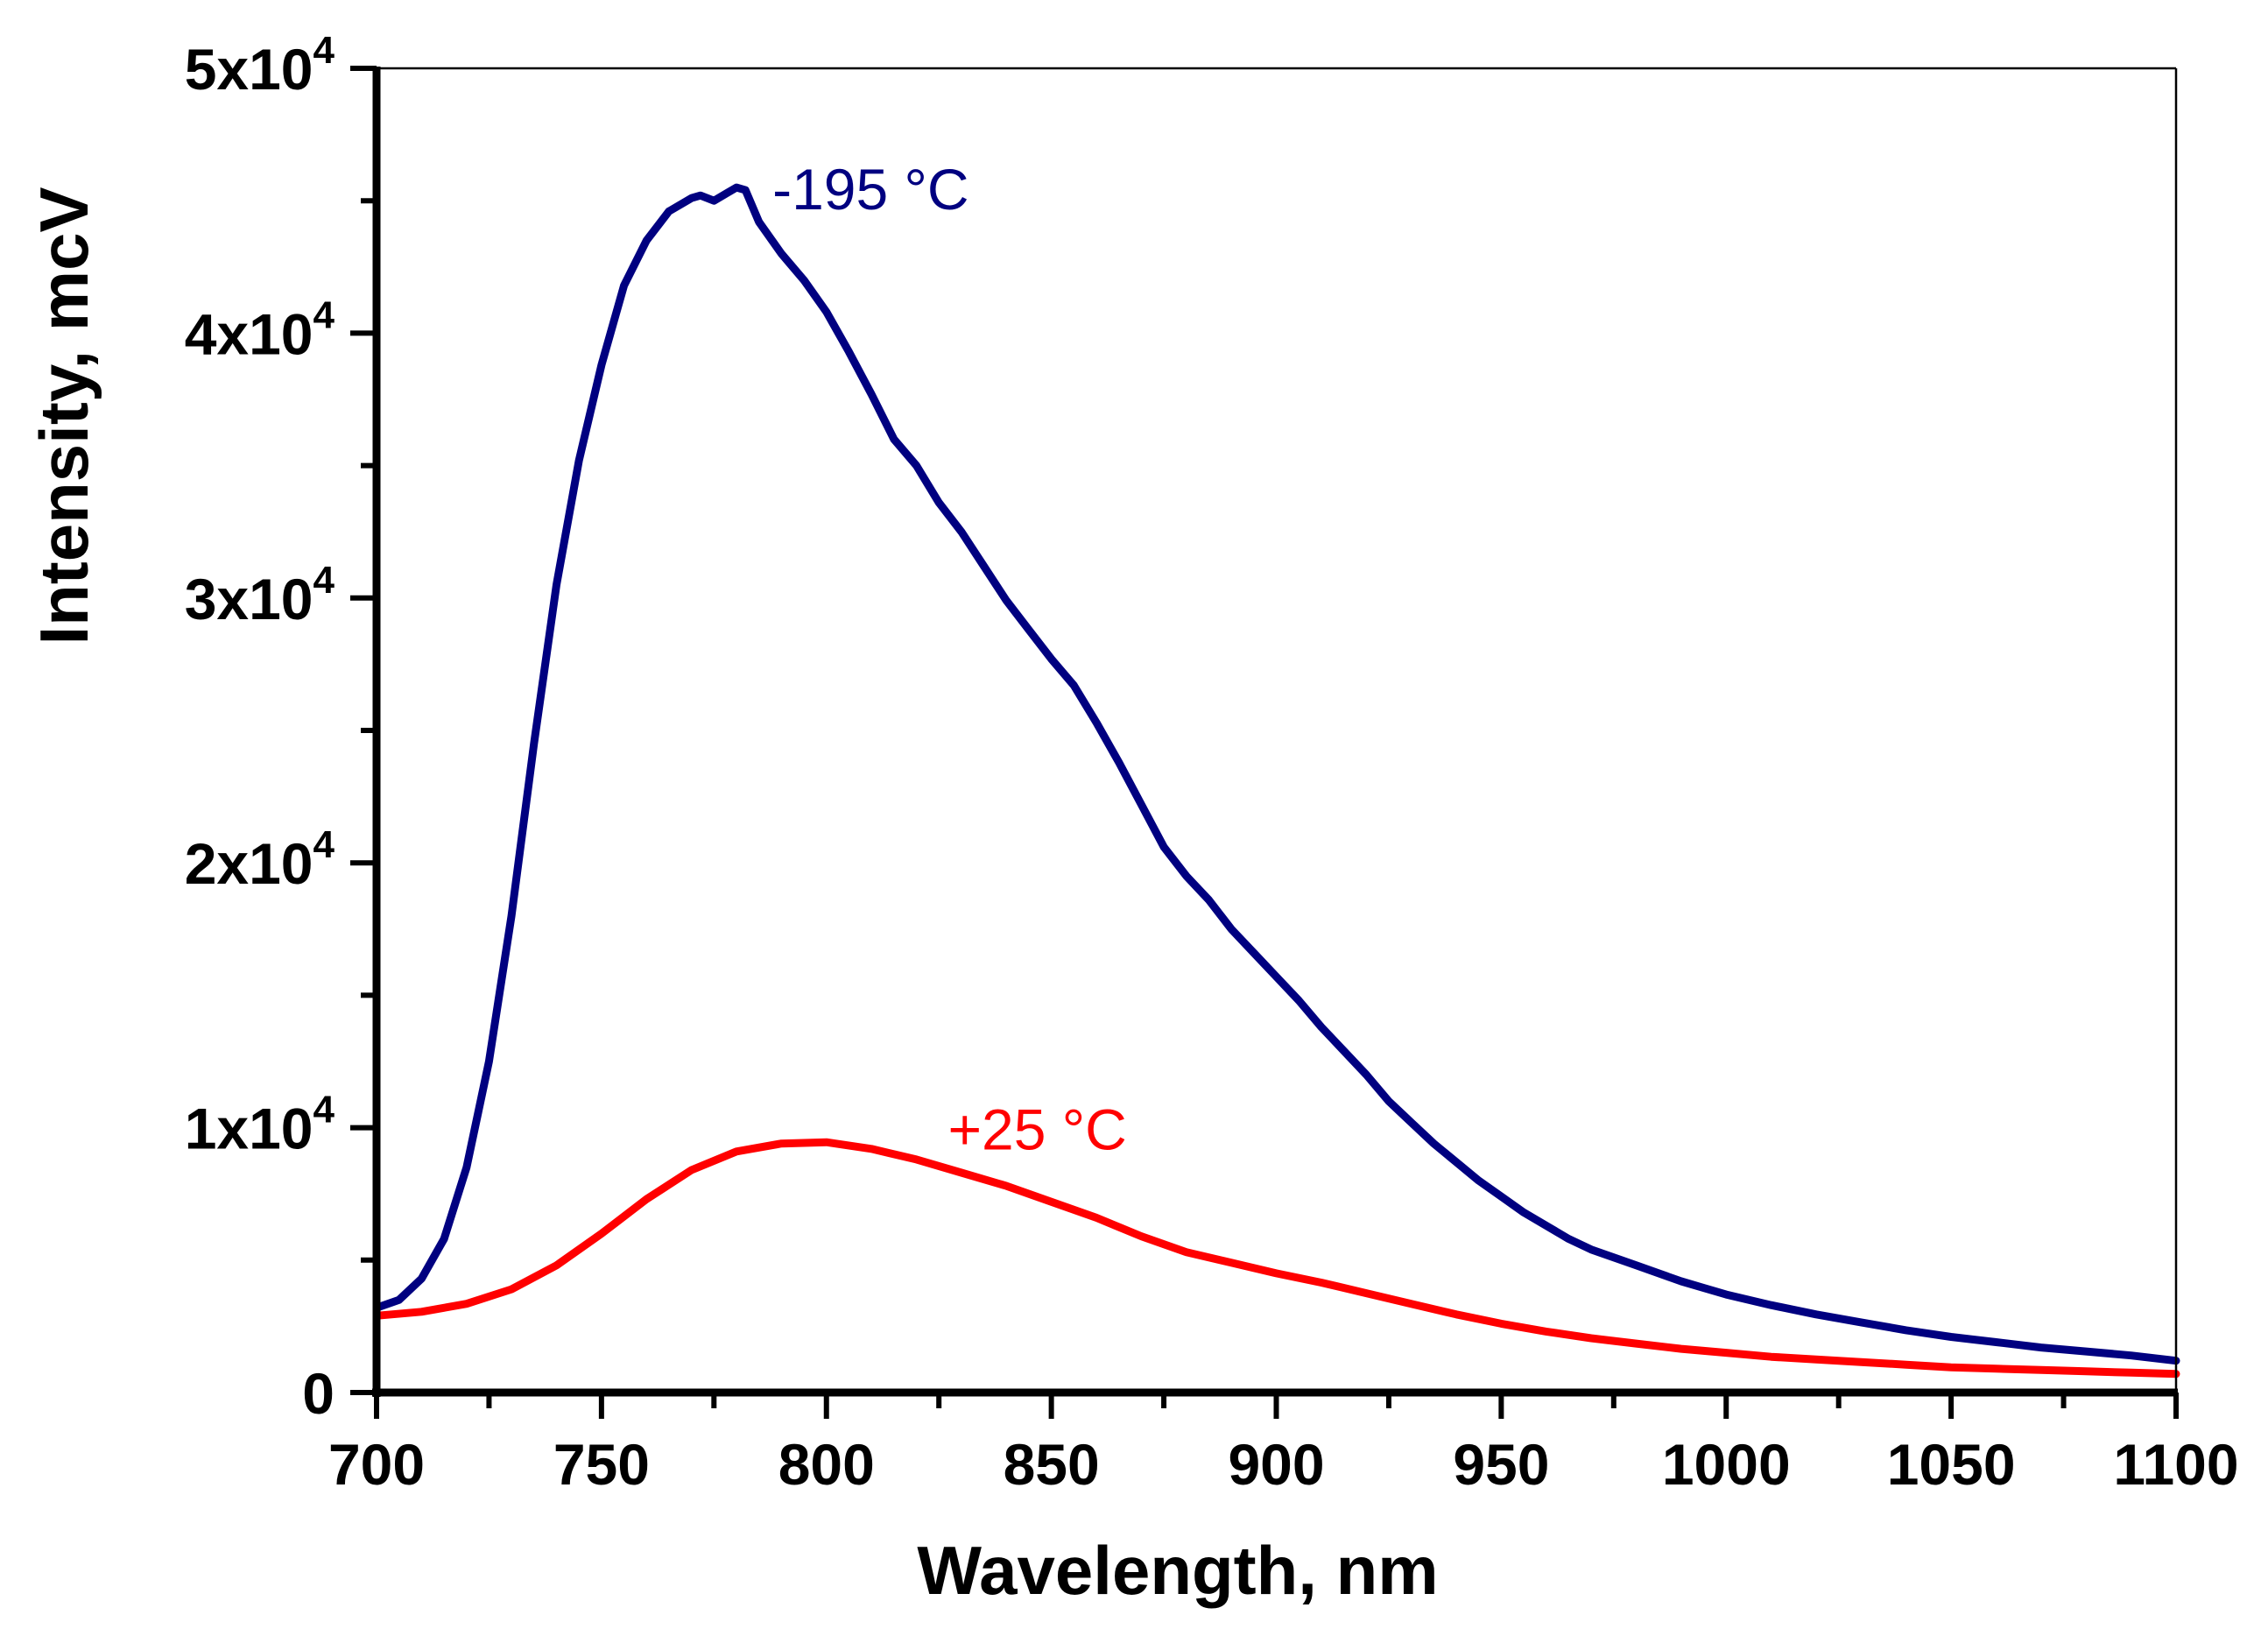  Describe the element at coordinates (318, 1393) in the screenshot. I see `y-tick-label-0: 0` at that location.